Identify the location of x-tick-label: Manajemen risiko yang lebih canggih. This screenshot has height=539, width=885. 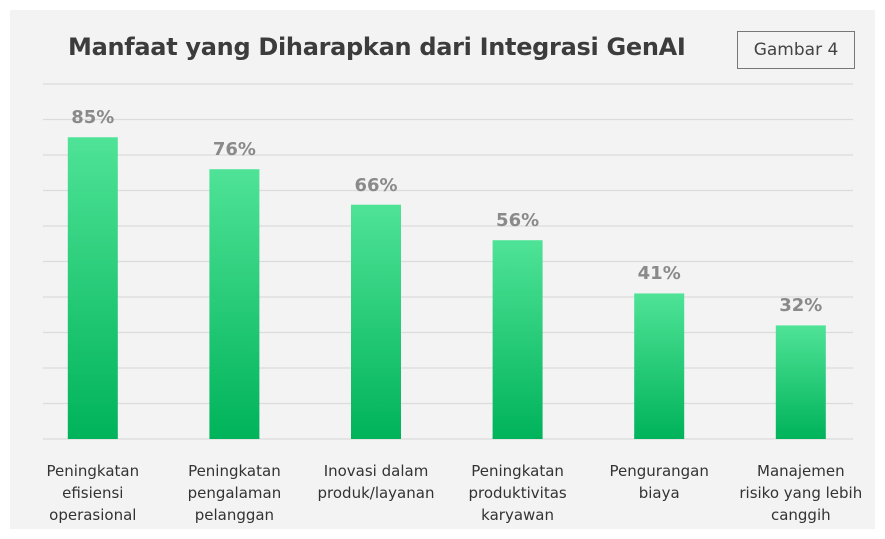
(801, 493).